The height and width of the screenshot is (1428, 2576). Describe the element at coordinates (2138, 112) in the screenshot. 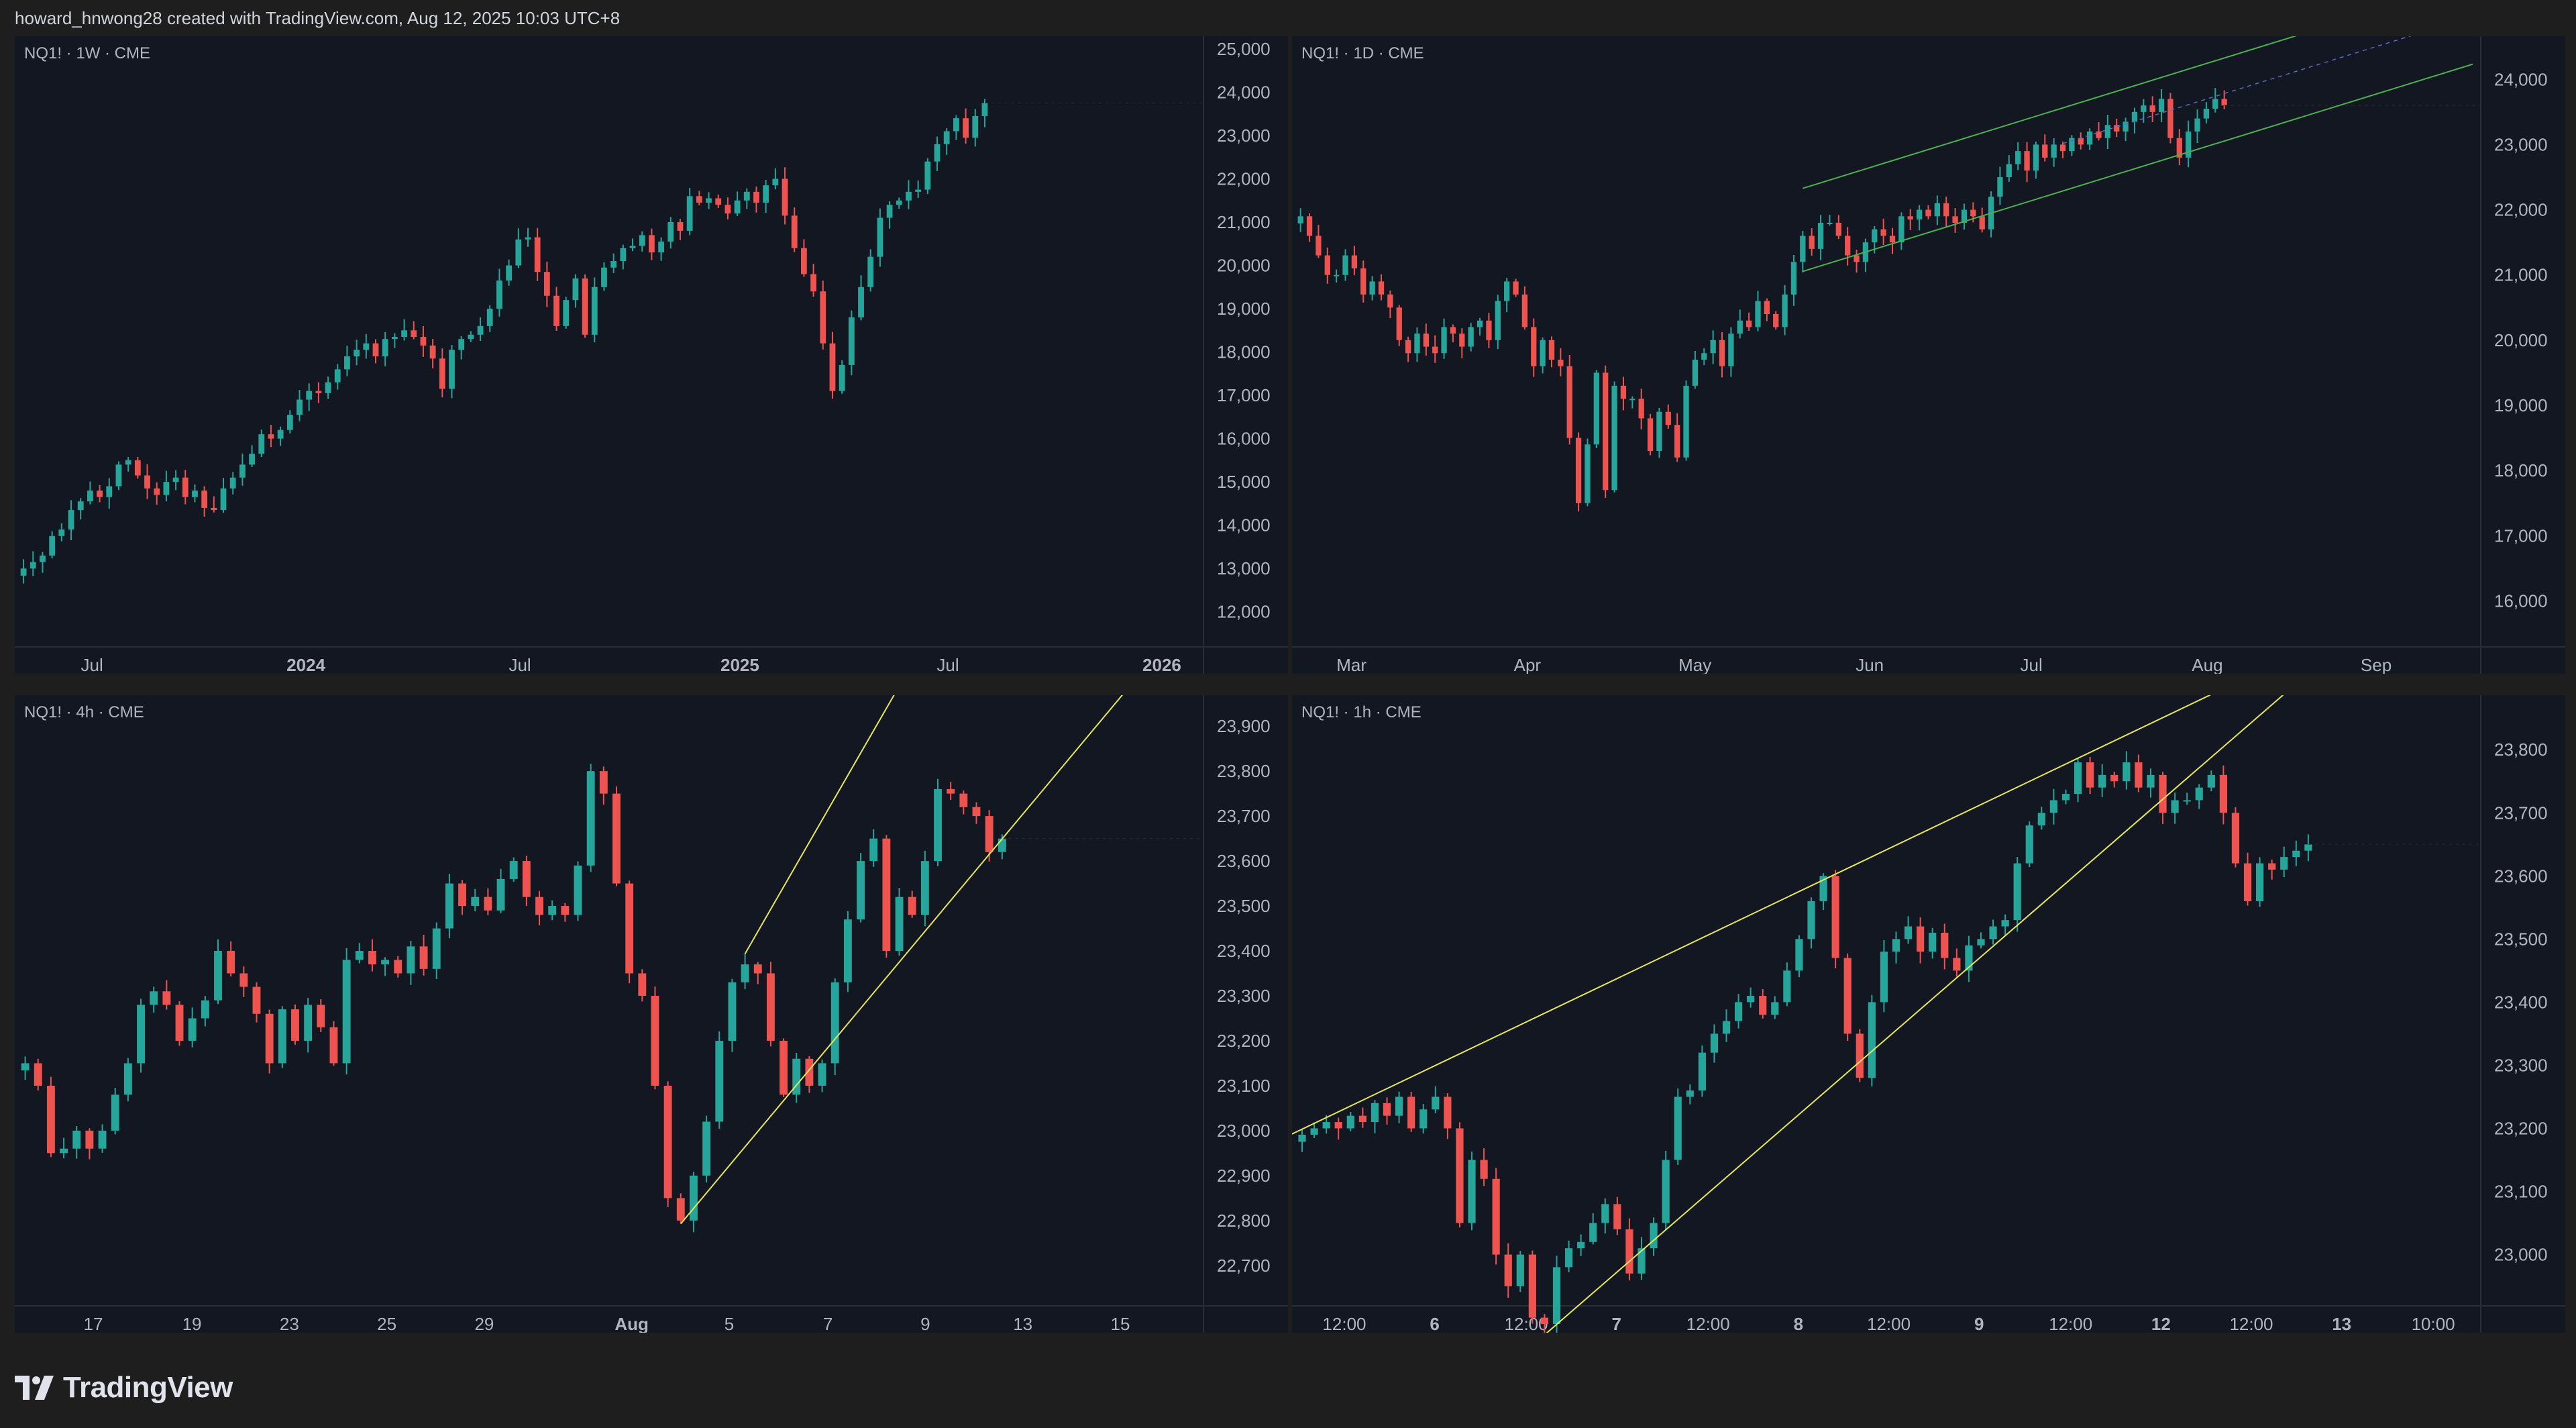

I see `channel-upper-line` at that location.